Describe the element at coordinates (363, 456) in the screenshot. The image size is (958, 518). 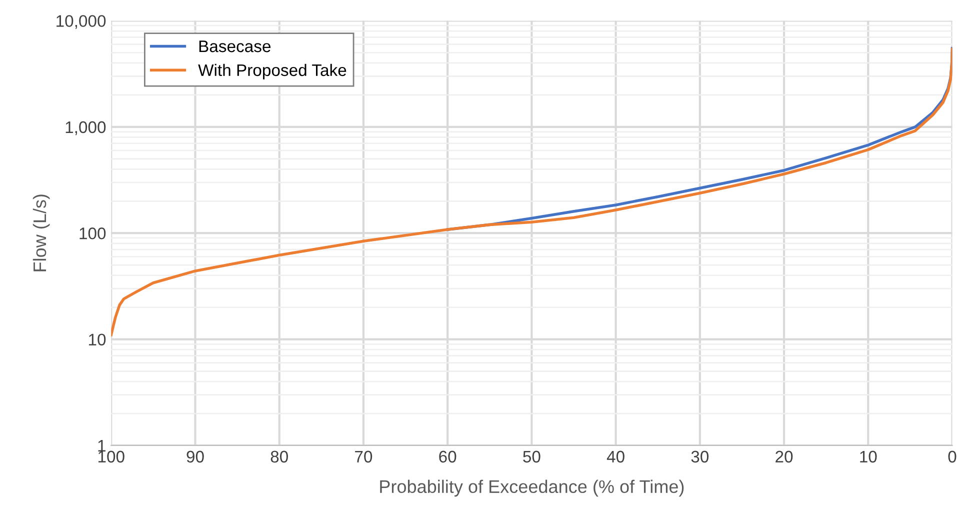
I see `x-tick-label: 70` at that location.